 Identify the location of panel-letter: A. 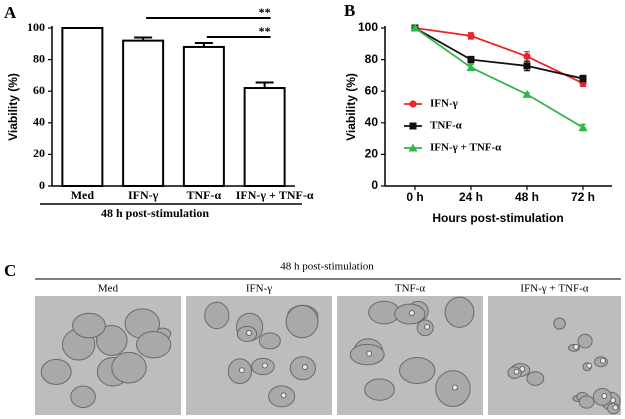
(10, 12).